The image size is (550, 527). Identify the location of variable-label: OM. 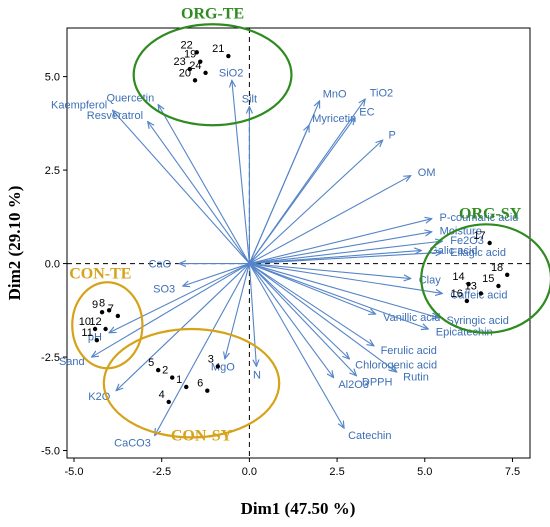
(427, 173).